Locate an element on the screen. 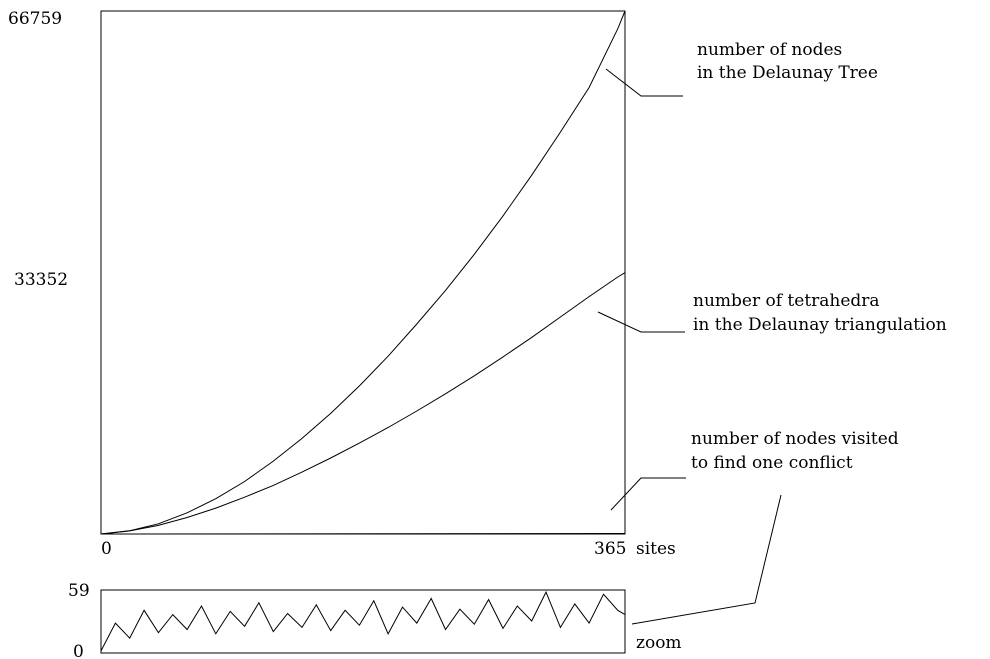 This screenshot has height=659, width=990. annotation-nodes-visited-line1: number of nodes visited is located at coordinates (795, 439).